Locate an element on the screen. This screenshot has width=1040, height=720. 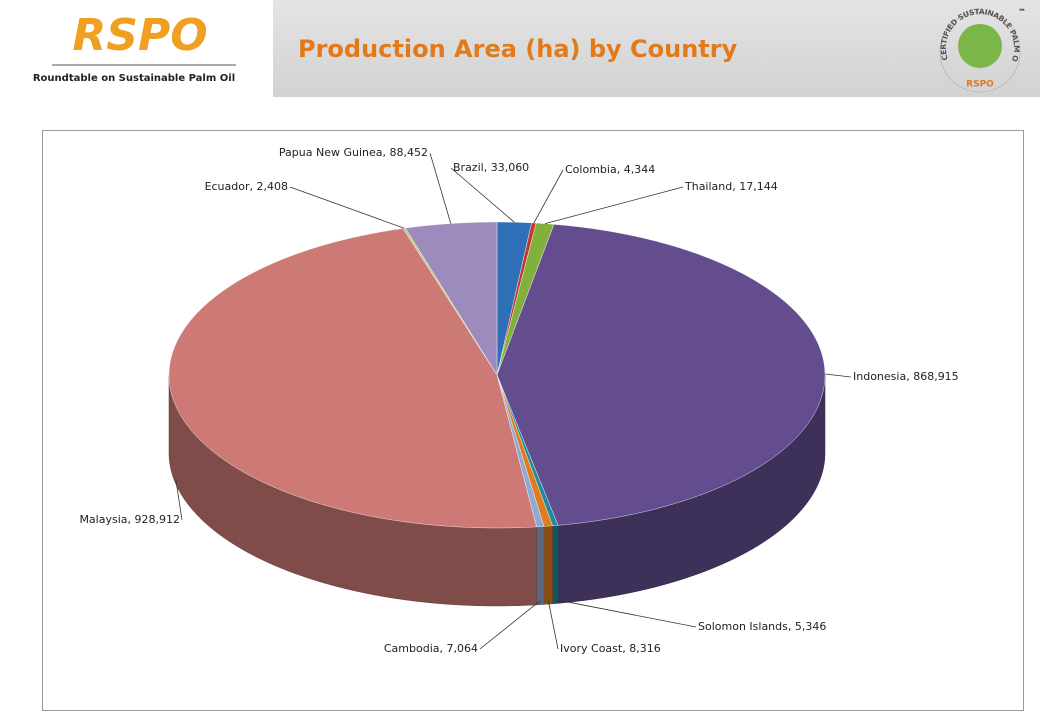
data-label: Cambodia, 7,064 is located at coordinates (431, 648).